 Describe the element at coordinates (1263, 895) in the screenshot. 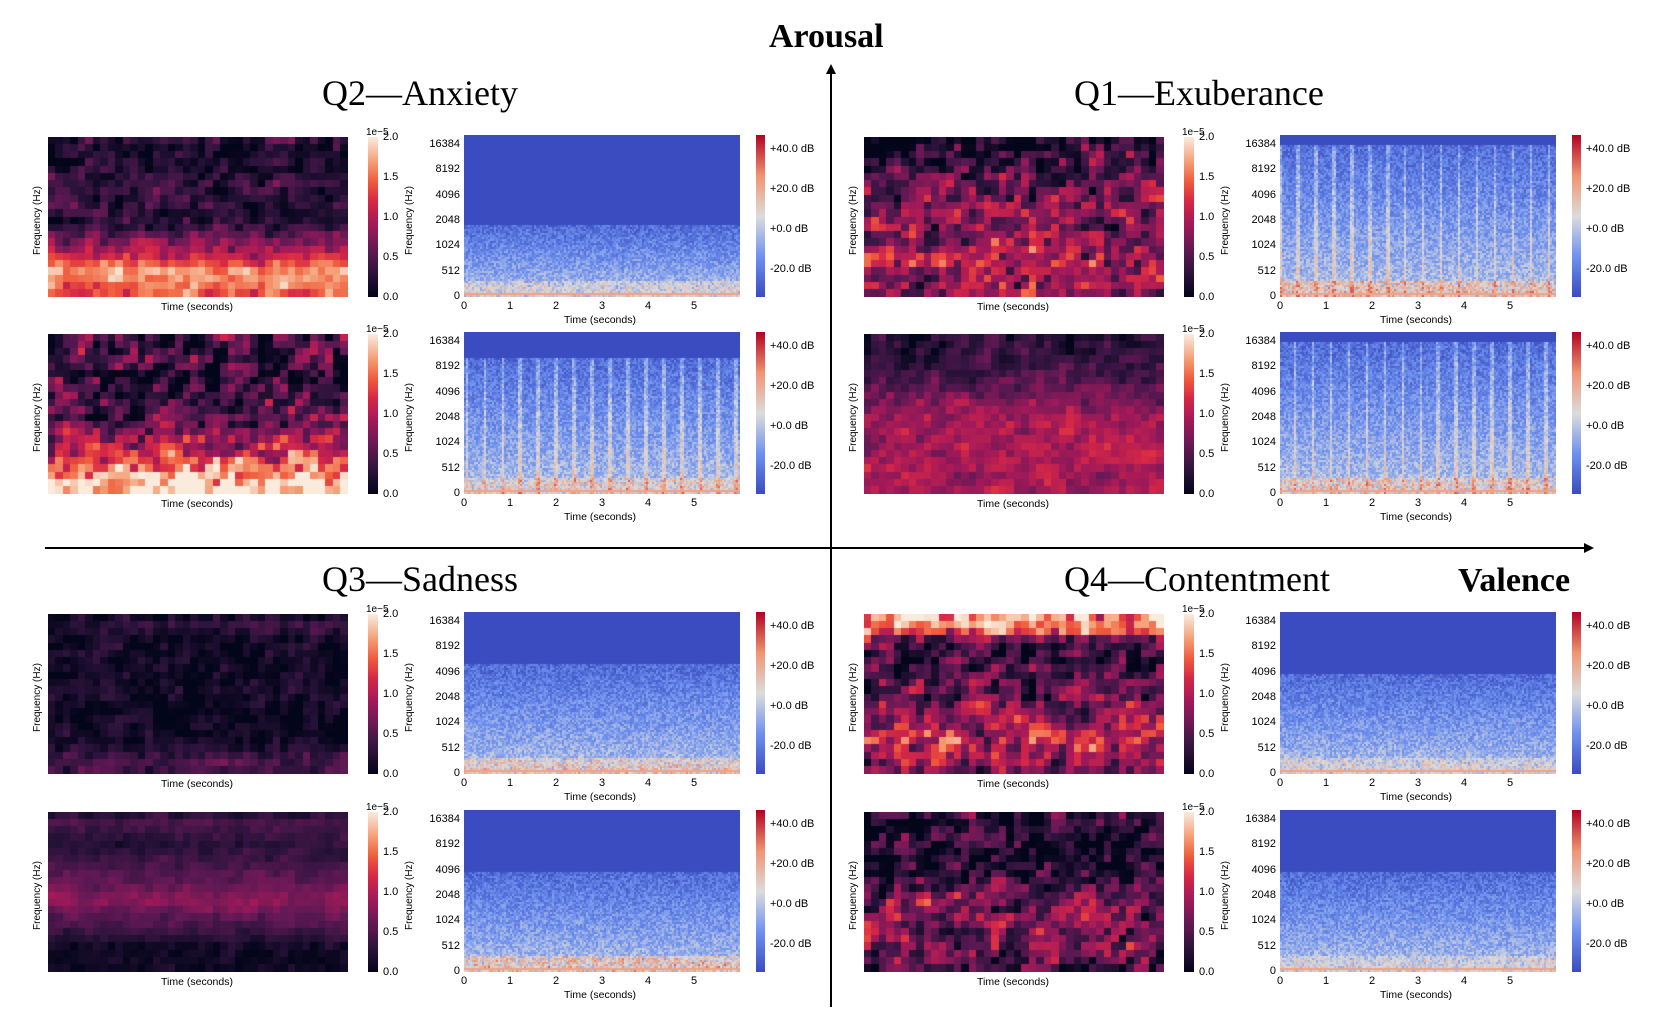

I see `spectrogram-ytick-q4-row2-3: 2048` at that location.